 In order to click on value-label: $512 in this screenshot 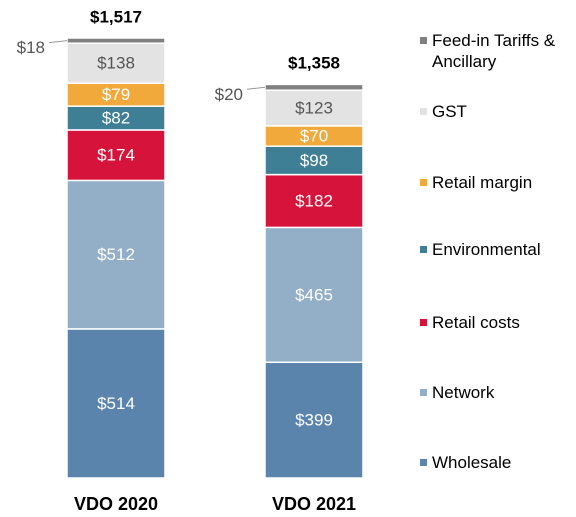, I will do `click(116, 254)`.